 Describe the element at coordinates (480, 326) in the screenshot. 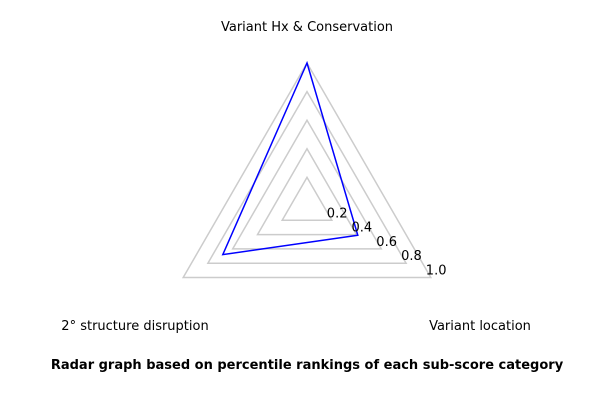

I see `axis-label-variant-location: Variant location` at that location.